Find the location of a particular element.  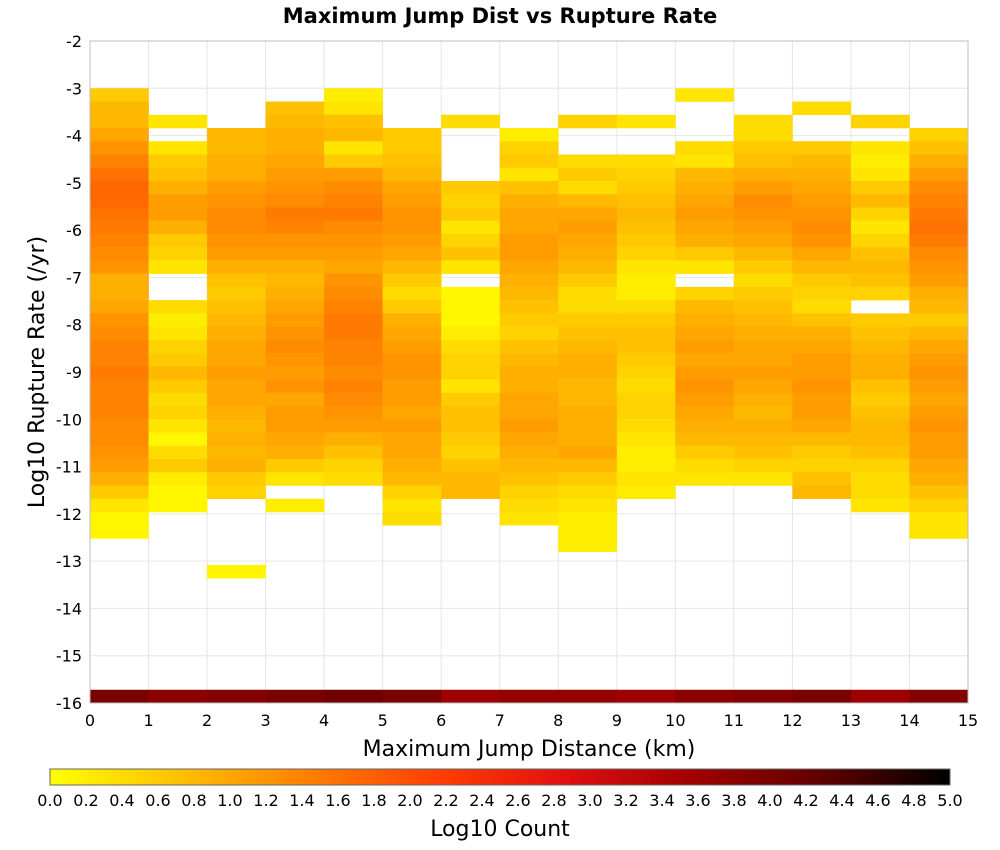

colorbar is located at coordinates (500, 777).